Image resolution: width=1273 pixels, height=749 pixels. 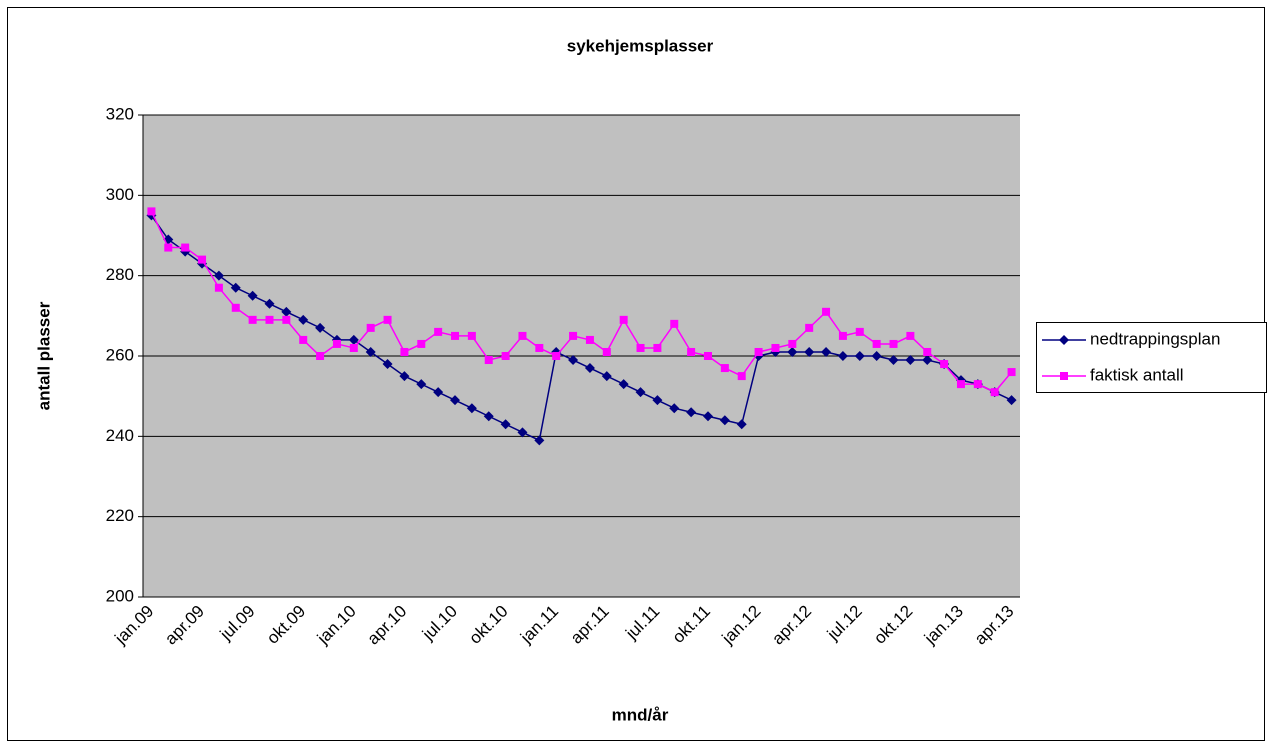 What do you see at coordinates (120, 435) in the screenshot?
I see `y-tick-label: 240` at bounding box center [120, 435].